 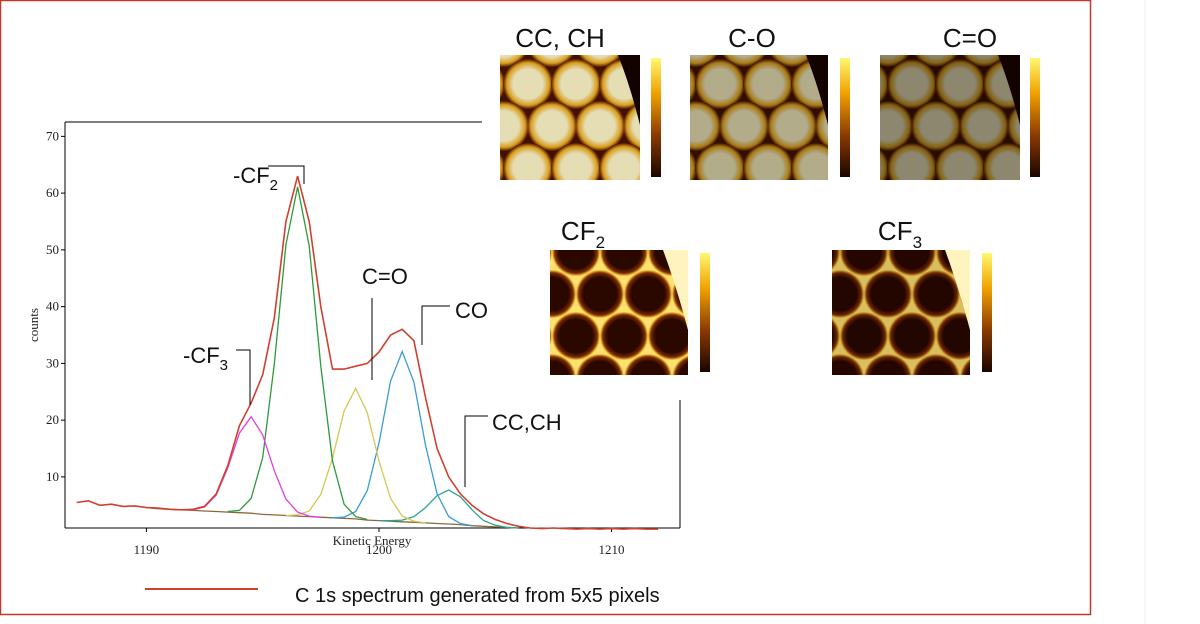 I want to click on map-title-text: C=O, so click(x=970, y=38).